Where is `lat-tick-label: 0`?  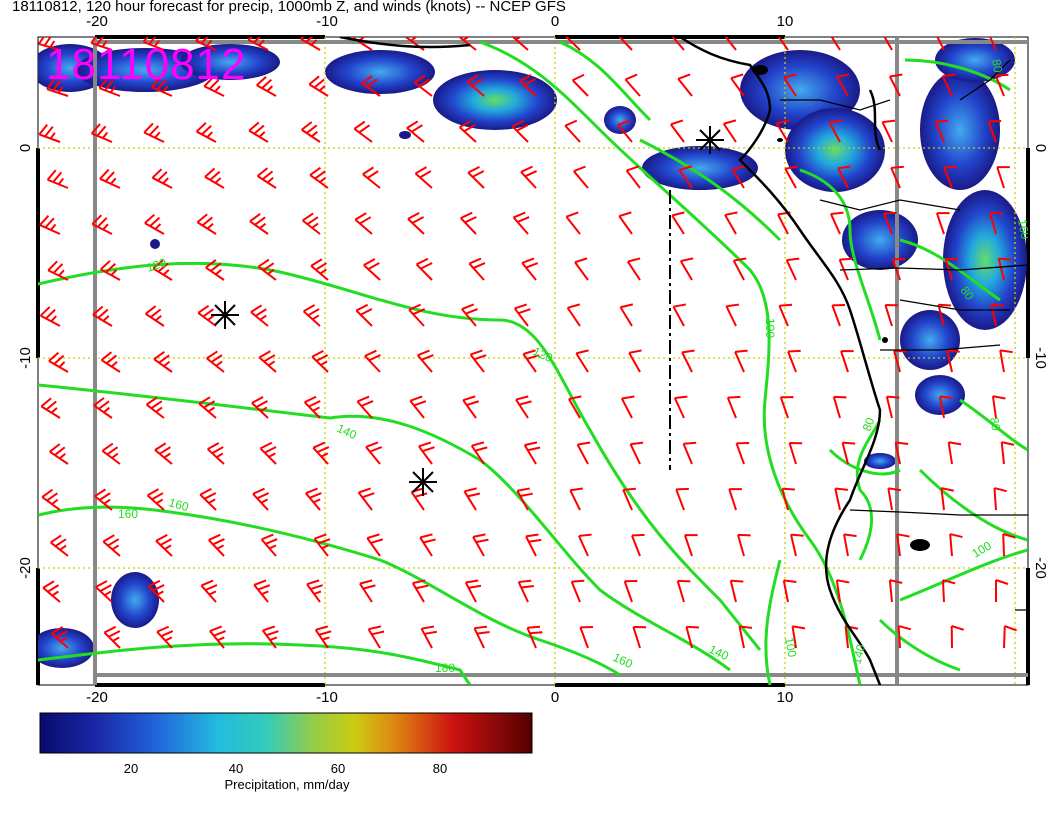
lat-tick-label: 0 is located at coordinates (25, 148).